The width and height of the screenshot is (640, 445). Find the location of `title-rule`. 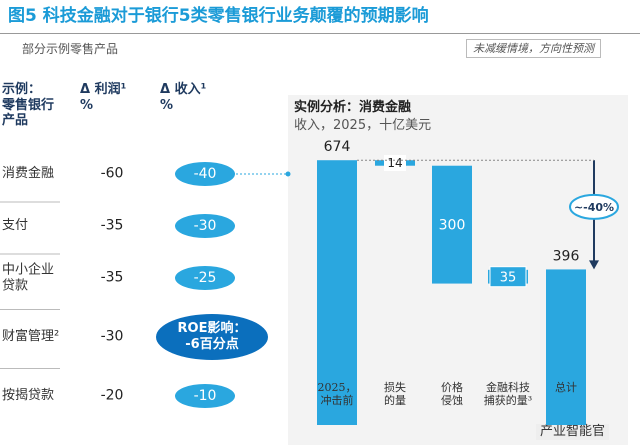

title-rule is located at coordinates (320, 33).